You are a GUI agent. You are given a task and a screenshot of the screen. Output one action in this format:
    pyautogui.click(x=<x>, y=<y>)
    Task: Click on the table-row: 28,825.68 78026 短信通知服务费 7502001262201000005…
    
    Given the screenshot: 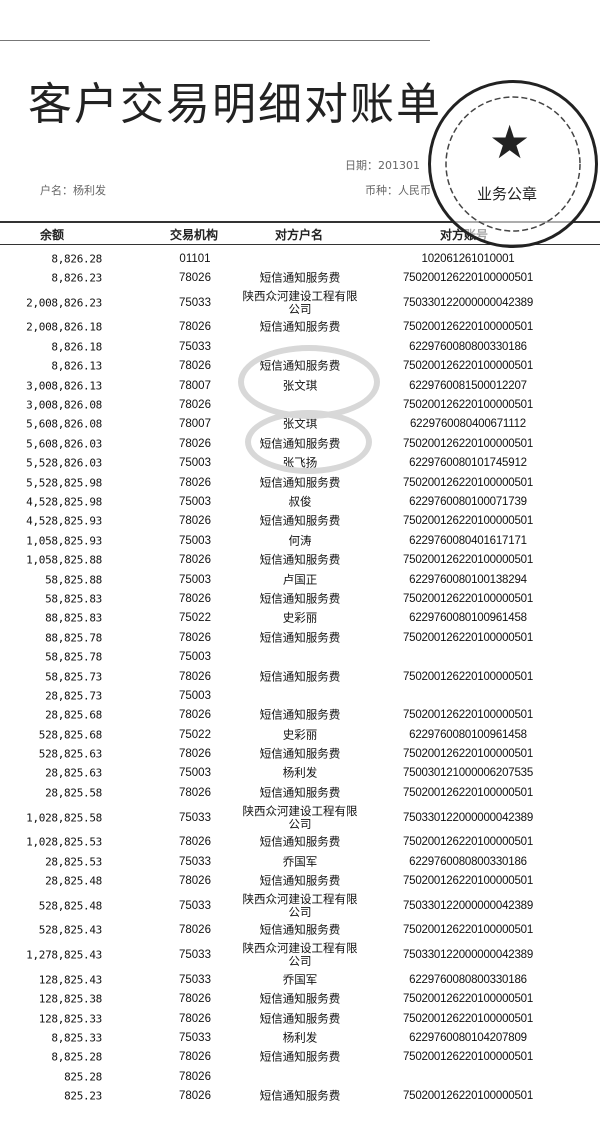 What is the action you would take?
    pyautogui.click(x=300, y=715)
    